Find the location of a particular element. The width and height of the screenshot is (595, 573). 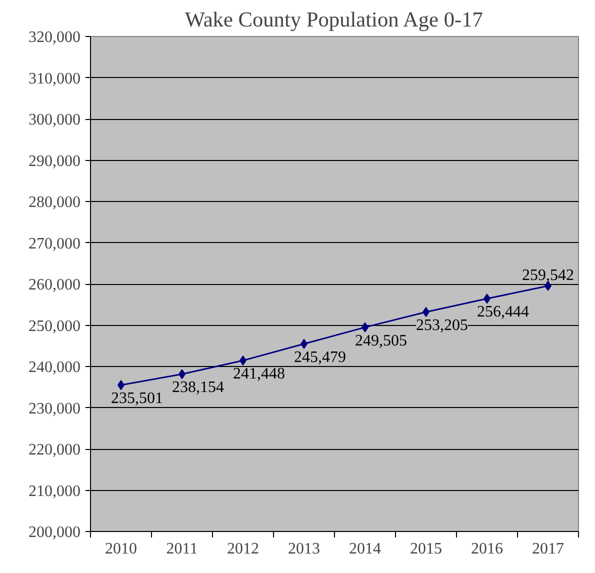

y-tick-label: 290,000 is located at coordinates (54, 161).